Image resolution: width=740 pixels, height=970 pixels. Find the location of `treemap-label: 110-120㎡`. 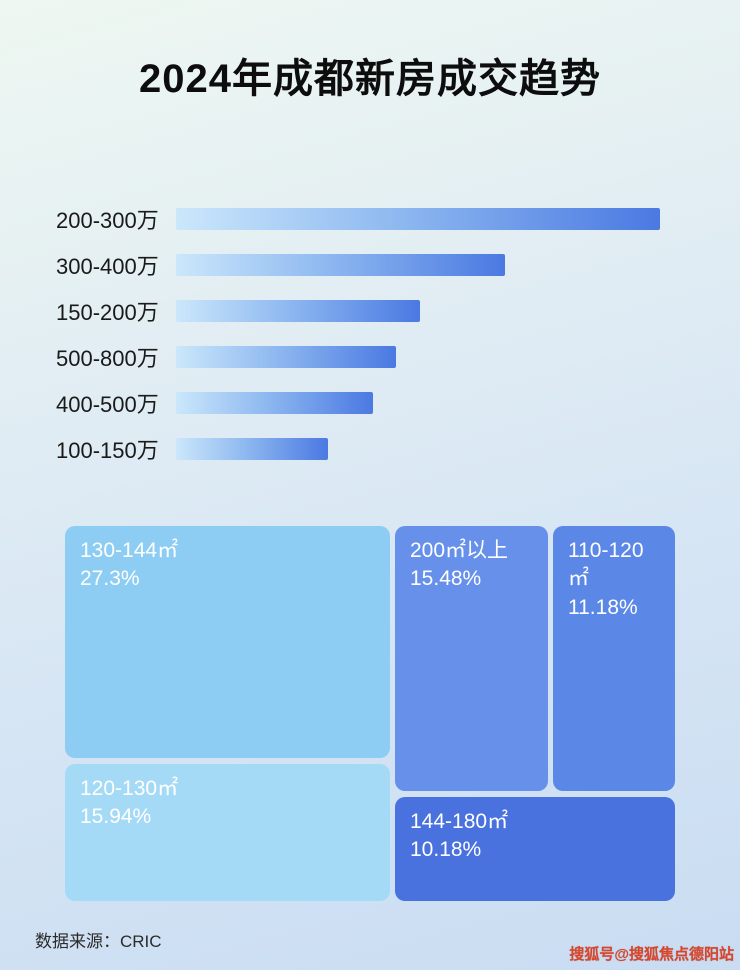

treemap-label: 110-120㎡ is located at coordinates (606, 565).